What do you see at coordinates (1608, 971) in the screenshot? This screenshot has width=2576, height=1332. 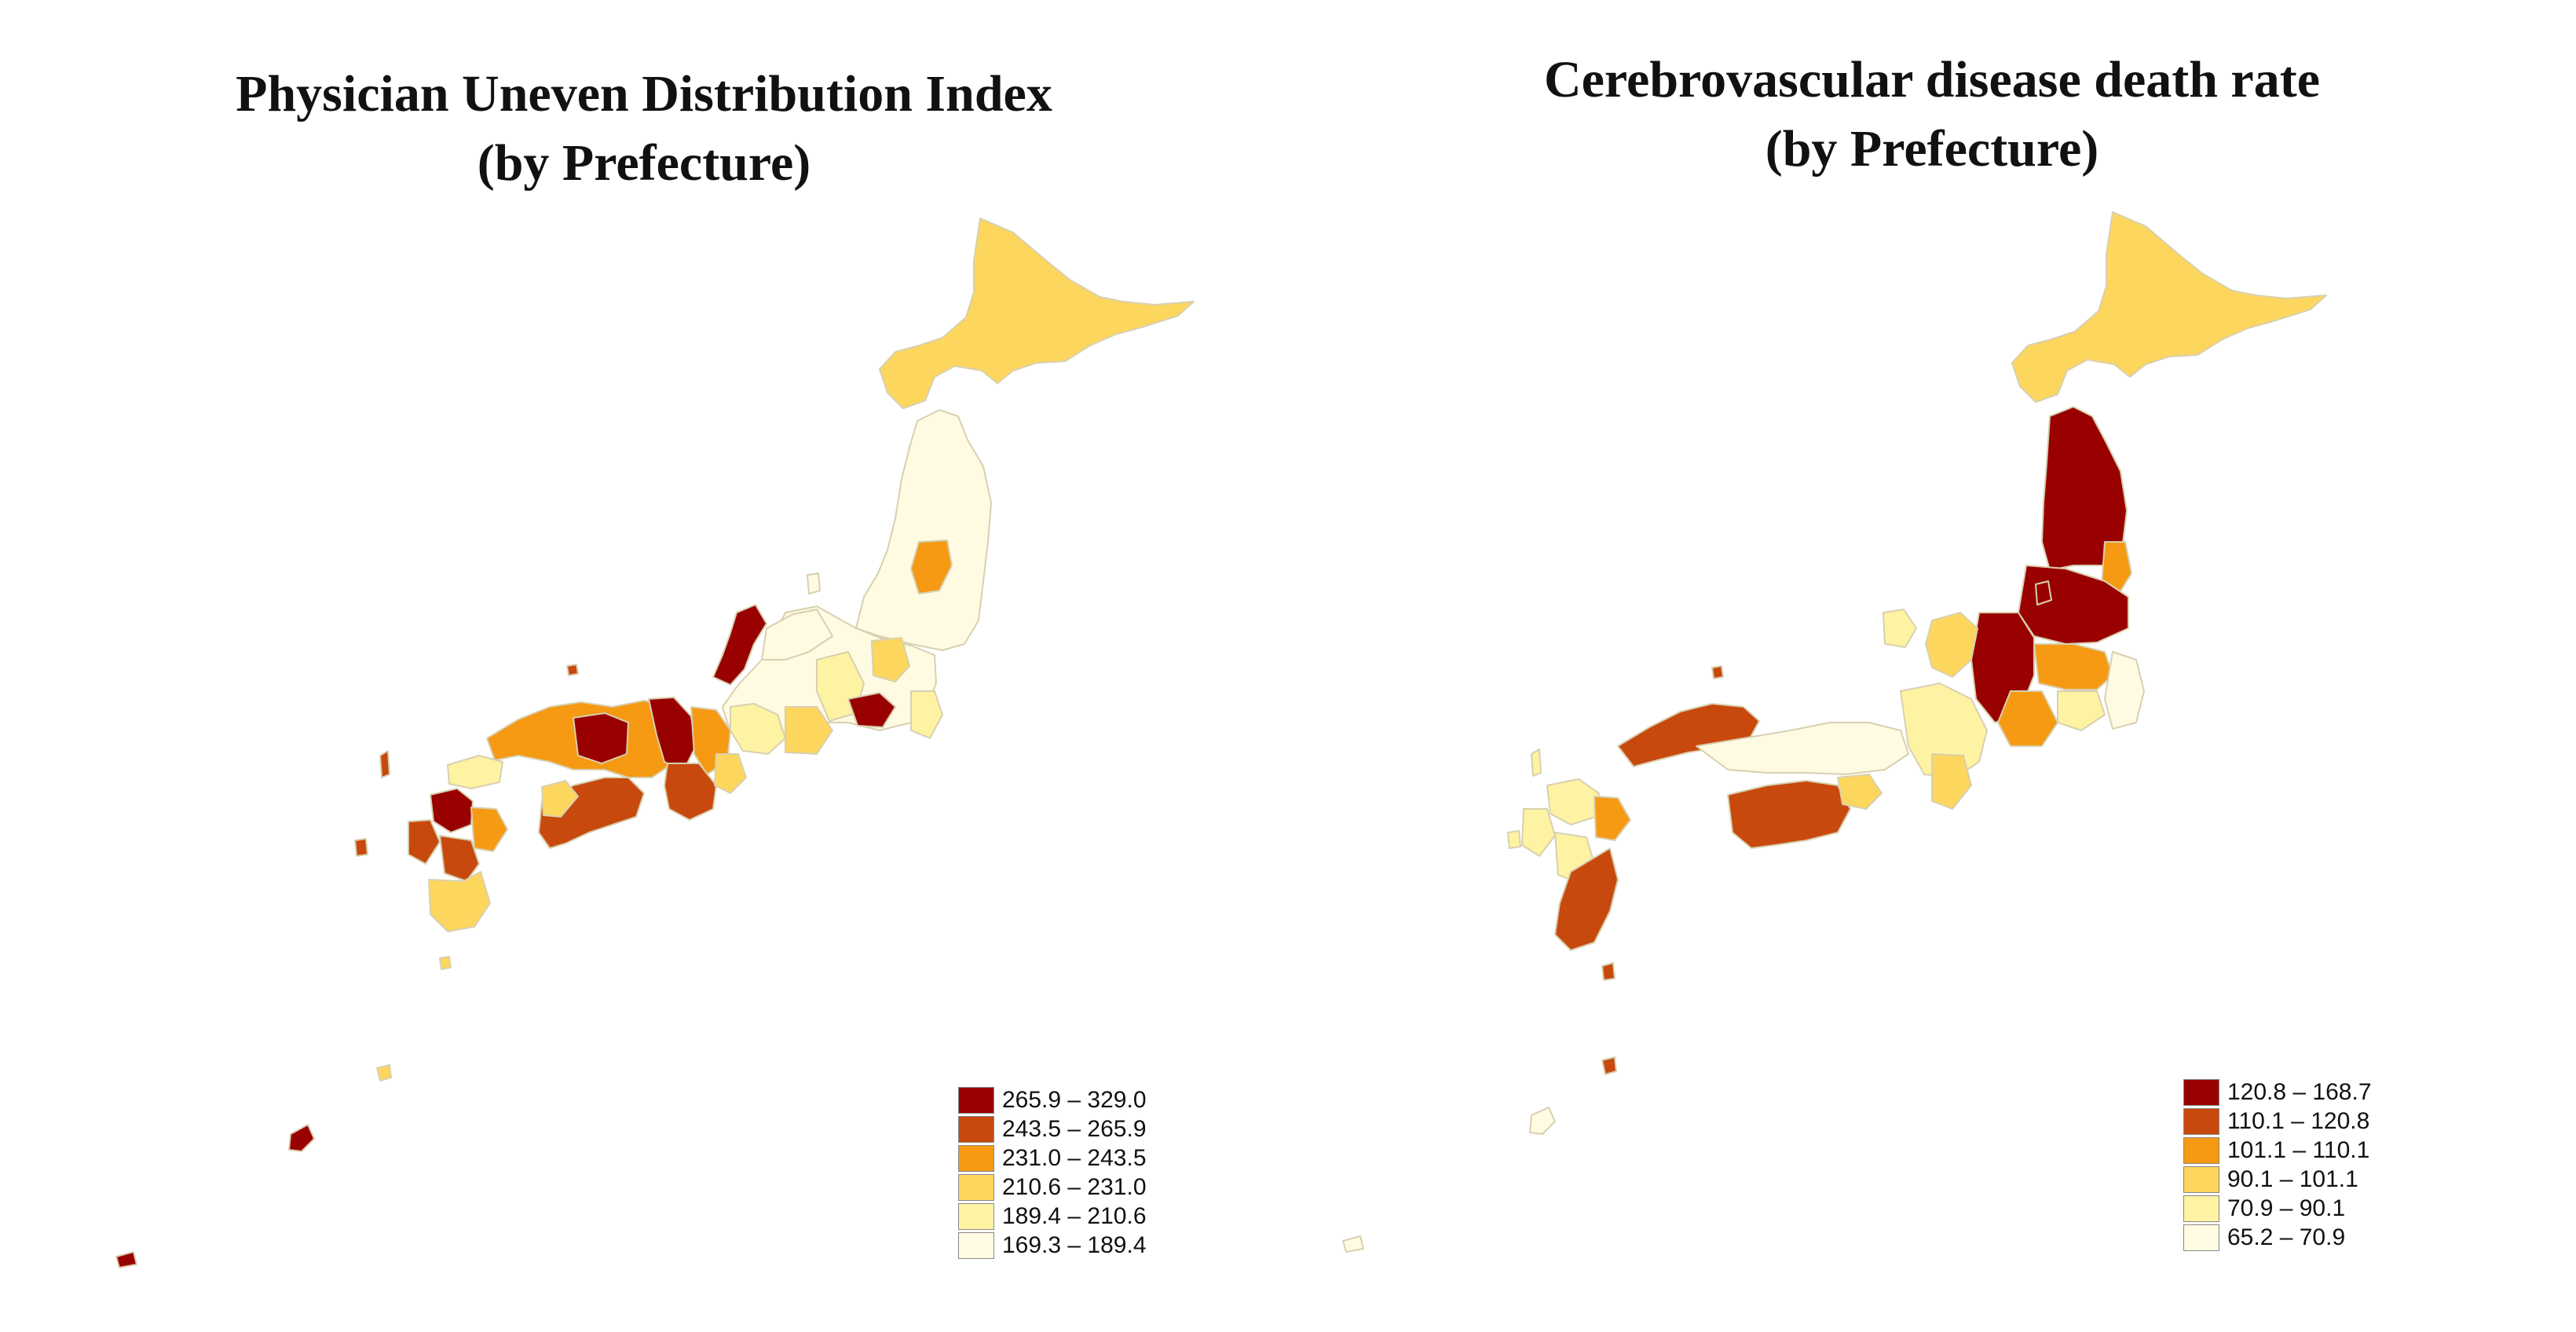 I see `region-tanegashima` at bounding box center [1608, 971].